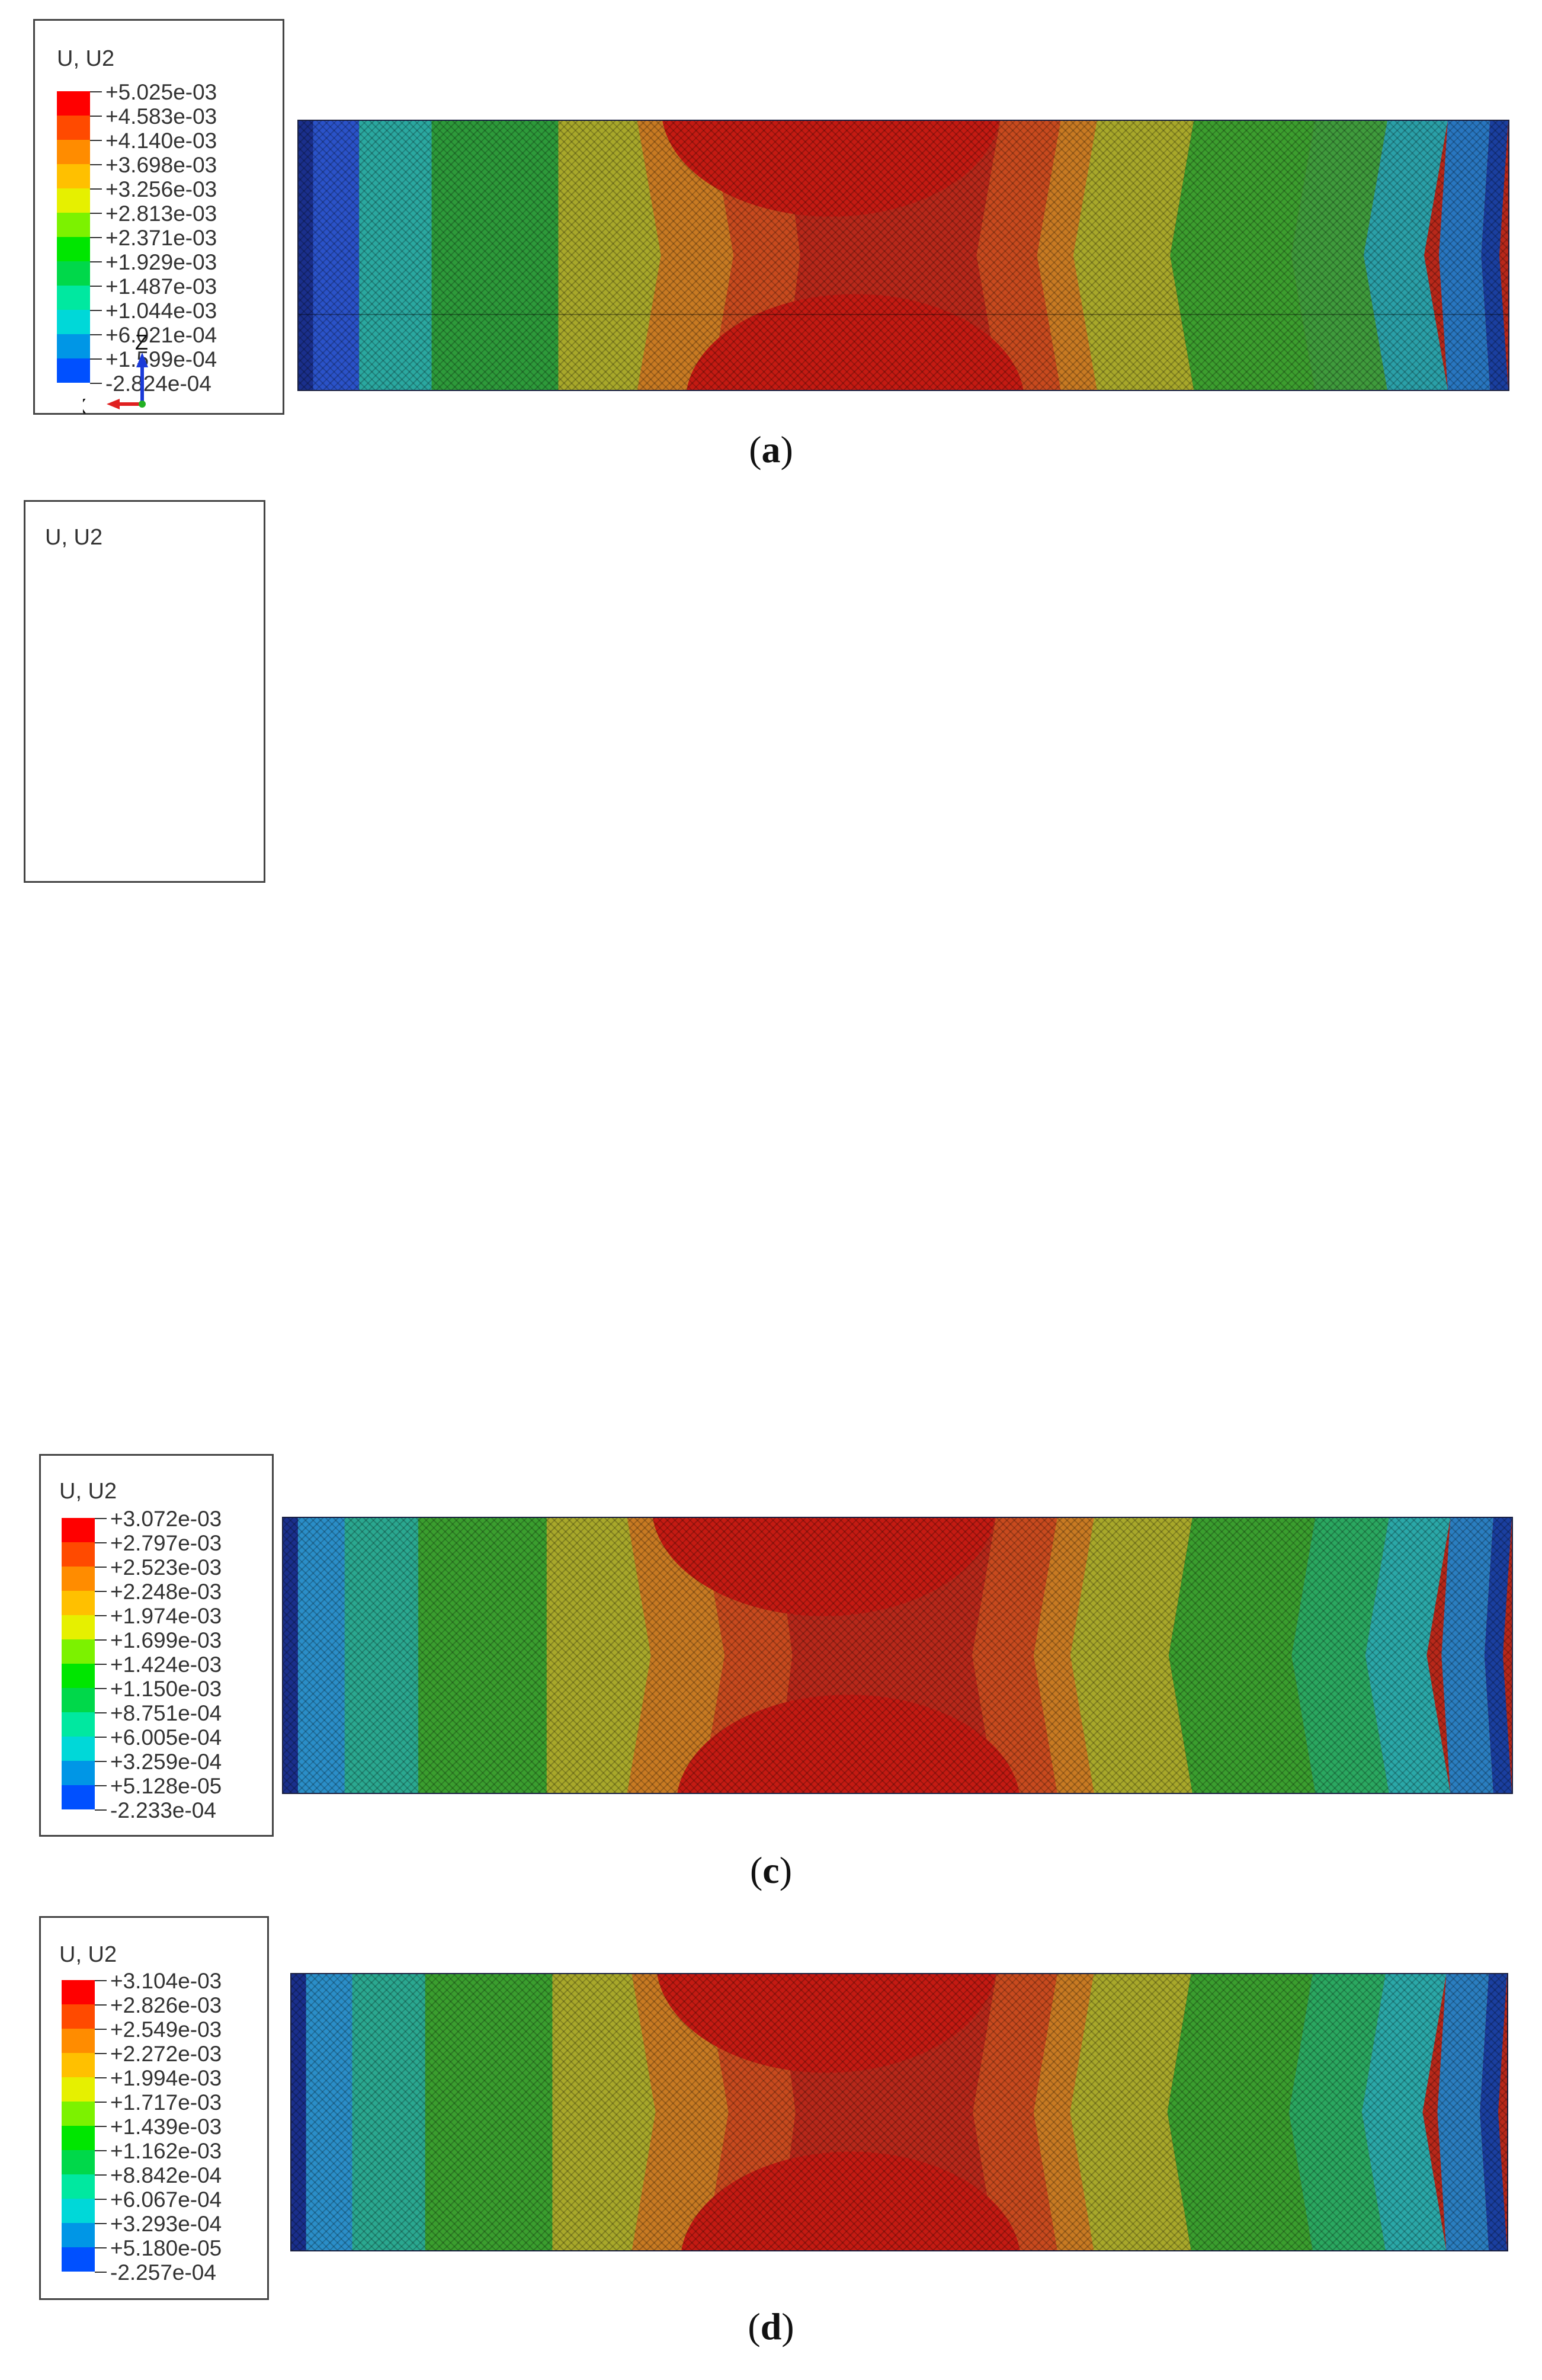  I want to click on legend-value-label: +4.140e-03, so click(161, 141).